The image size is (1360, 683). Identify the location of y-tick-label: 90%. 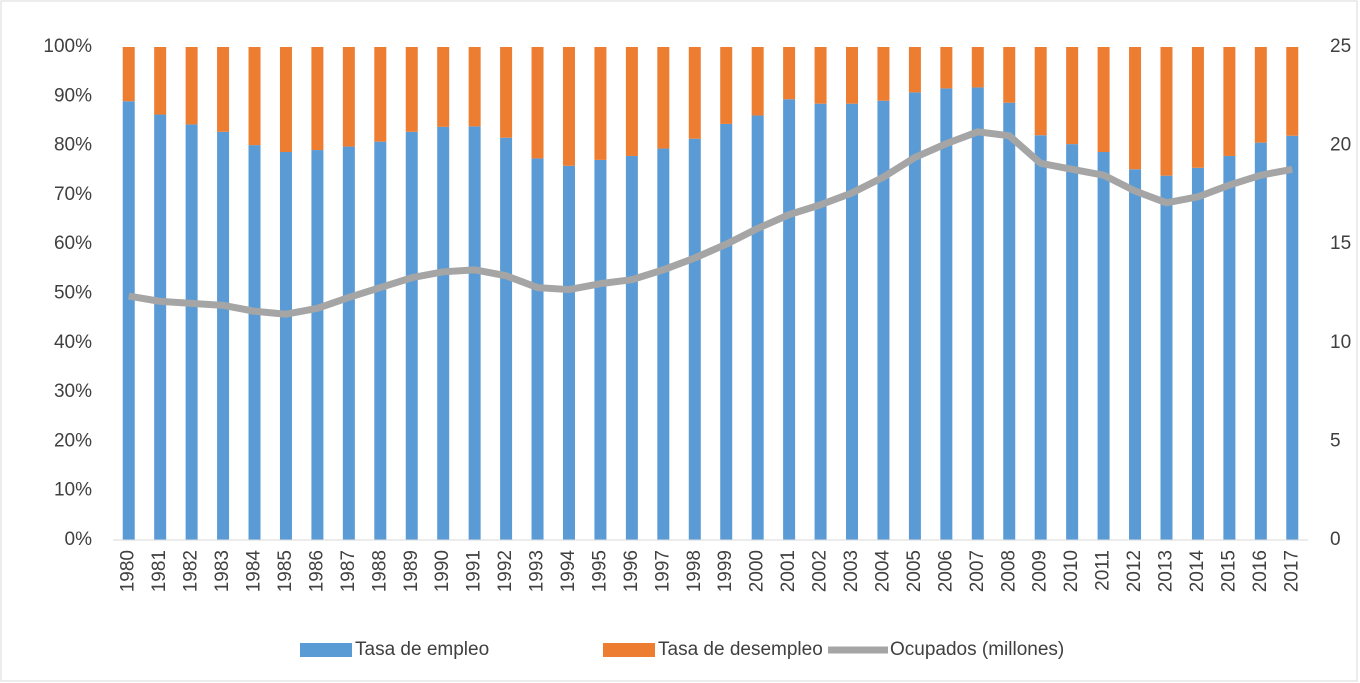
(73, 95).